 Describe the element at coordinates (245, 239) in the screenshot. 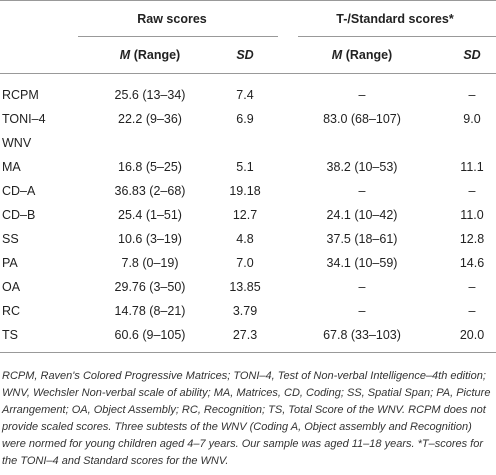

I see `cell: 4.8` at that location.